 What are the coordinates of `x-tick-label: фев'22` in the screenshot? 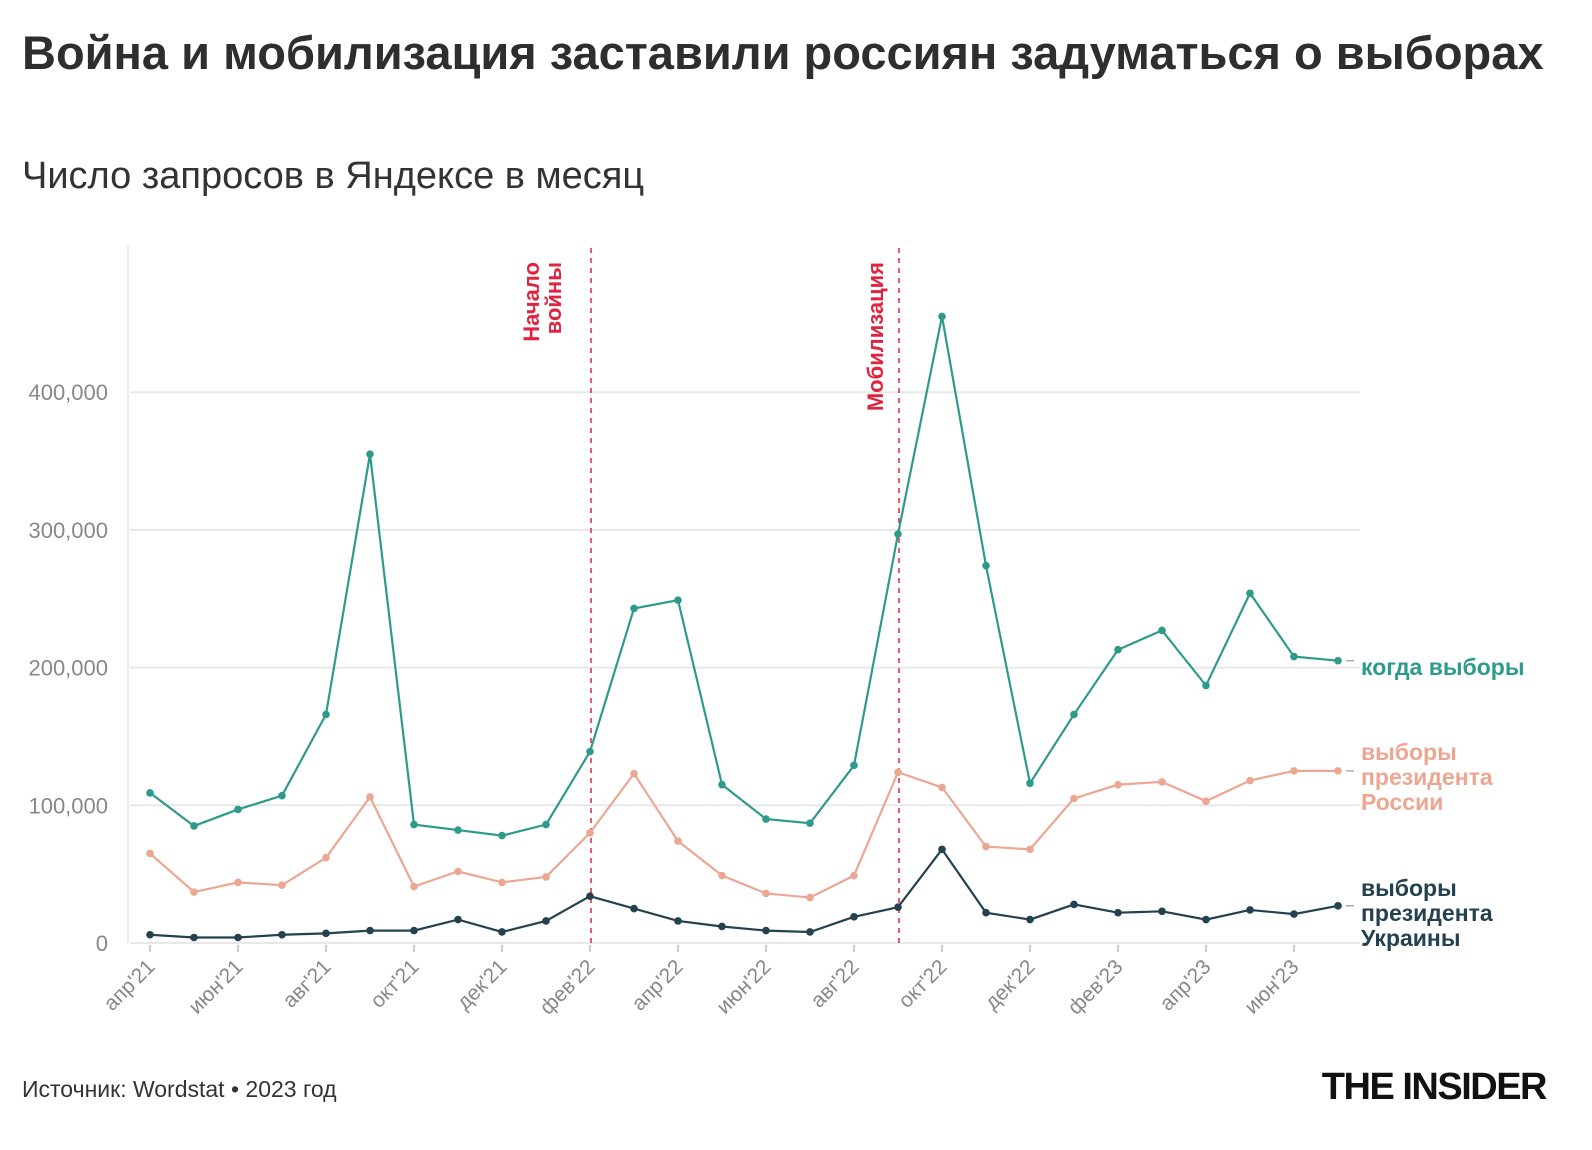 It's located at (568, 987).